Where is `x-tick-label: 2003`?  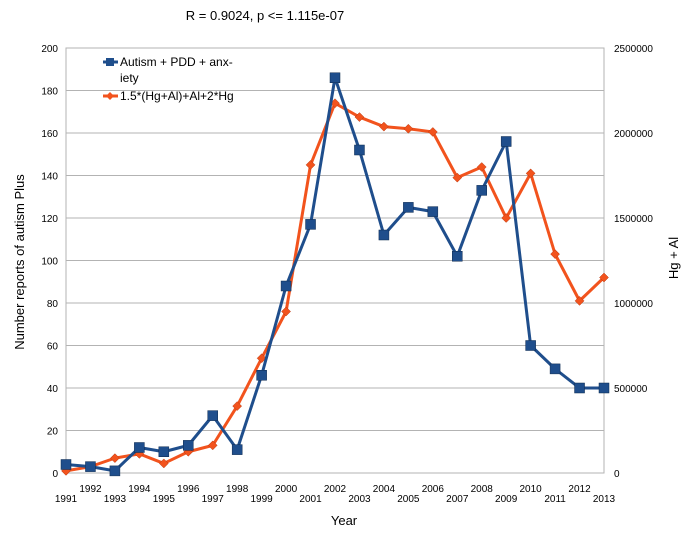 x-tick-label: 2003 is located at coordinates (359, 499).